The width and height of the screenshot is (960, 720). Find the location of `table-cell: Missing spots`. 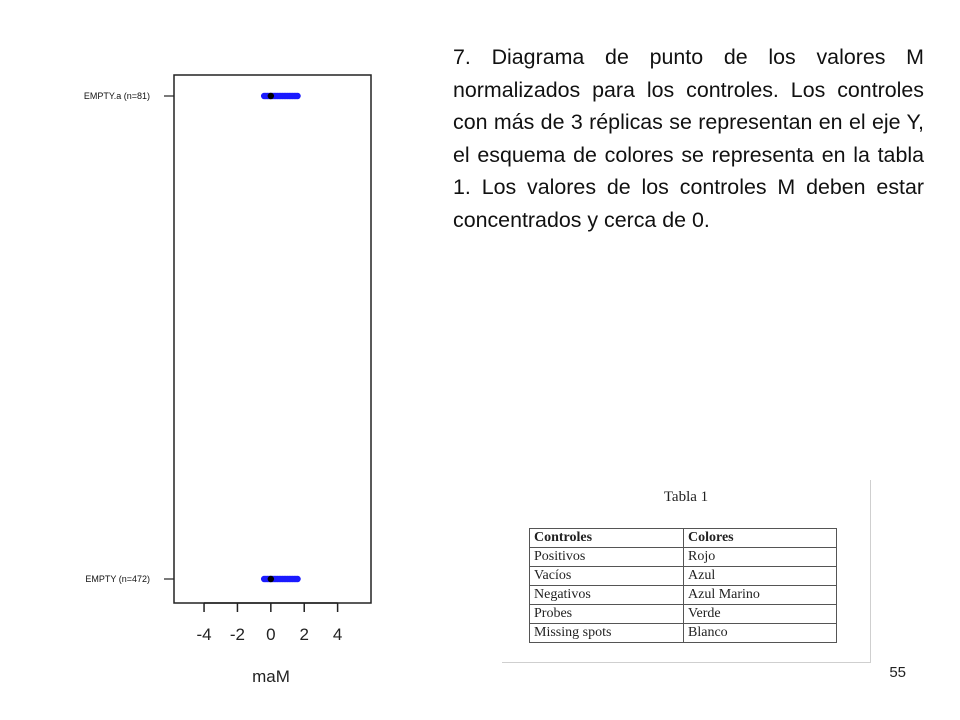

table-cell: Missing spots is located at coordinates (606, 633).